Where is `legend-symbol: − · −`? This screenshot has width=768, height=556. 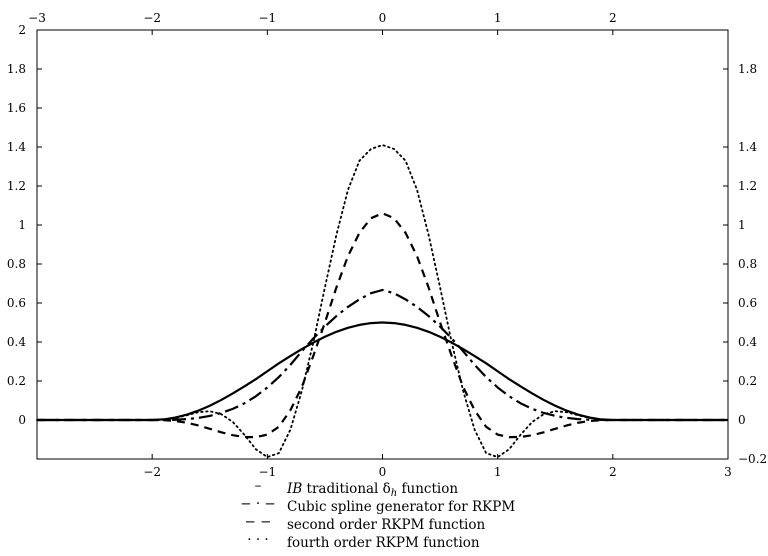
legend-symbol: − · − is located at coordinates (258, 504).